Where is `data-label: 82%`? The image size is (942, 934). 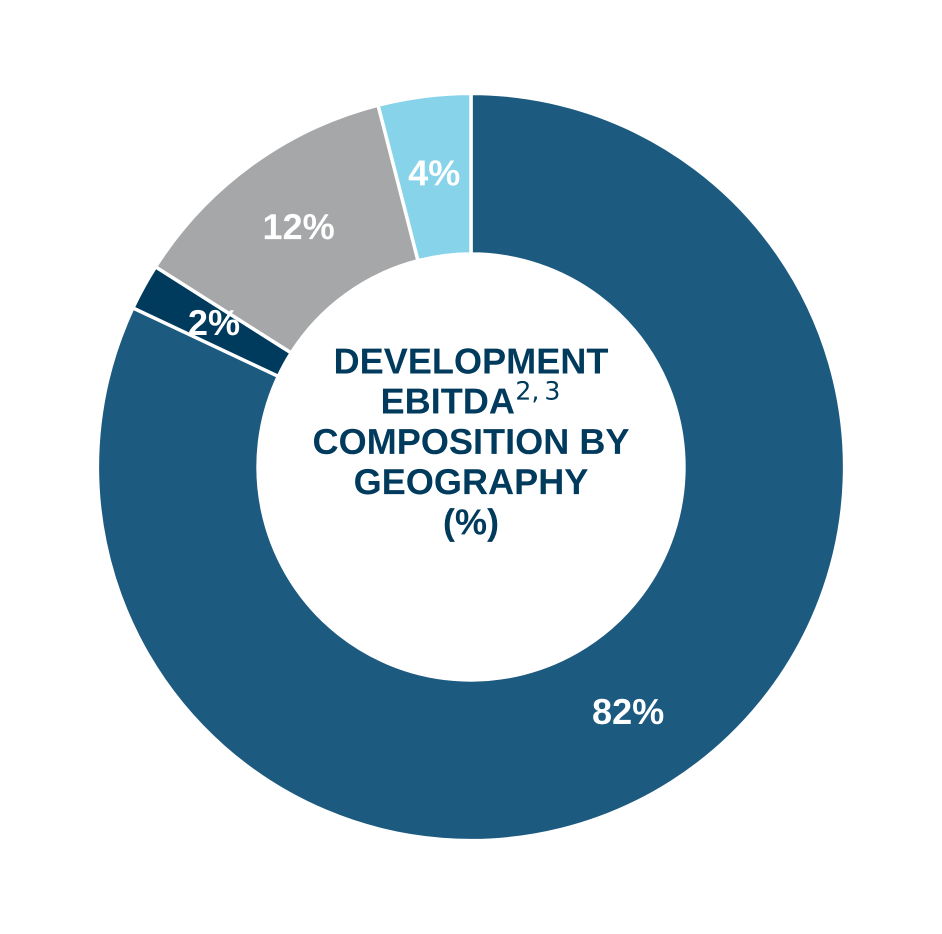
data-label: 82% is located at coordinates (628, 711).